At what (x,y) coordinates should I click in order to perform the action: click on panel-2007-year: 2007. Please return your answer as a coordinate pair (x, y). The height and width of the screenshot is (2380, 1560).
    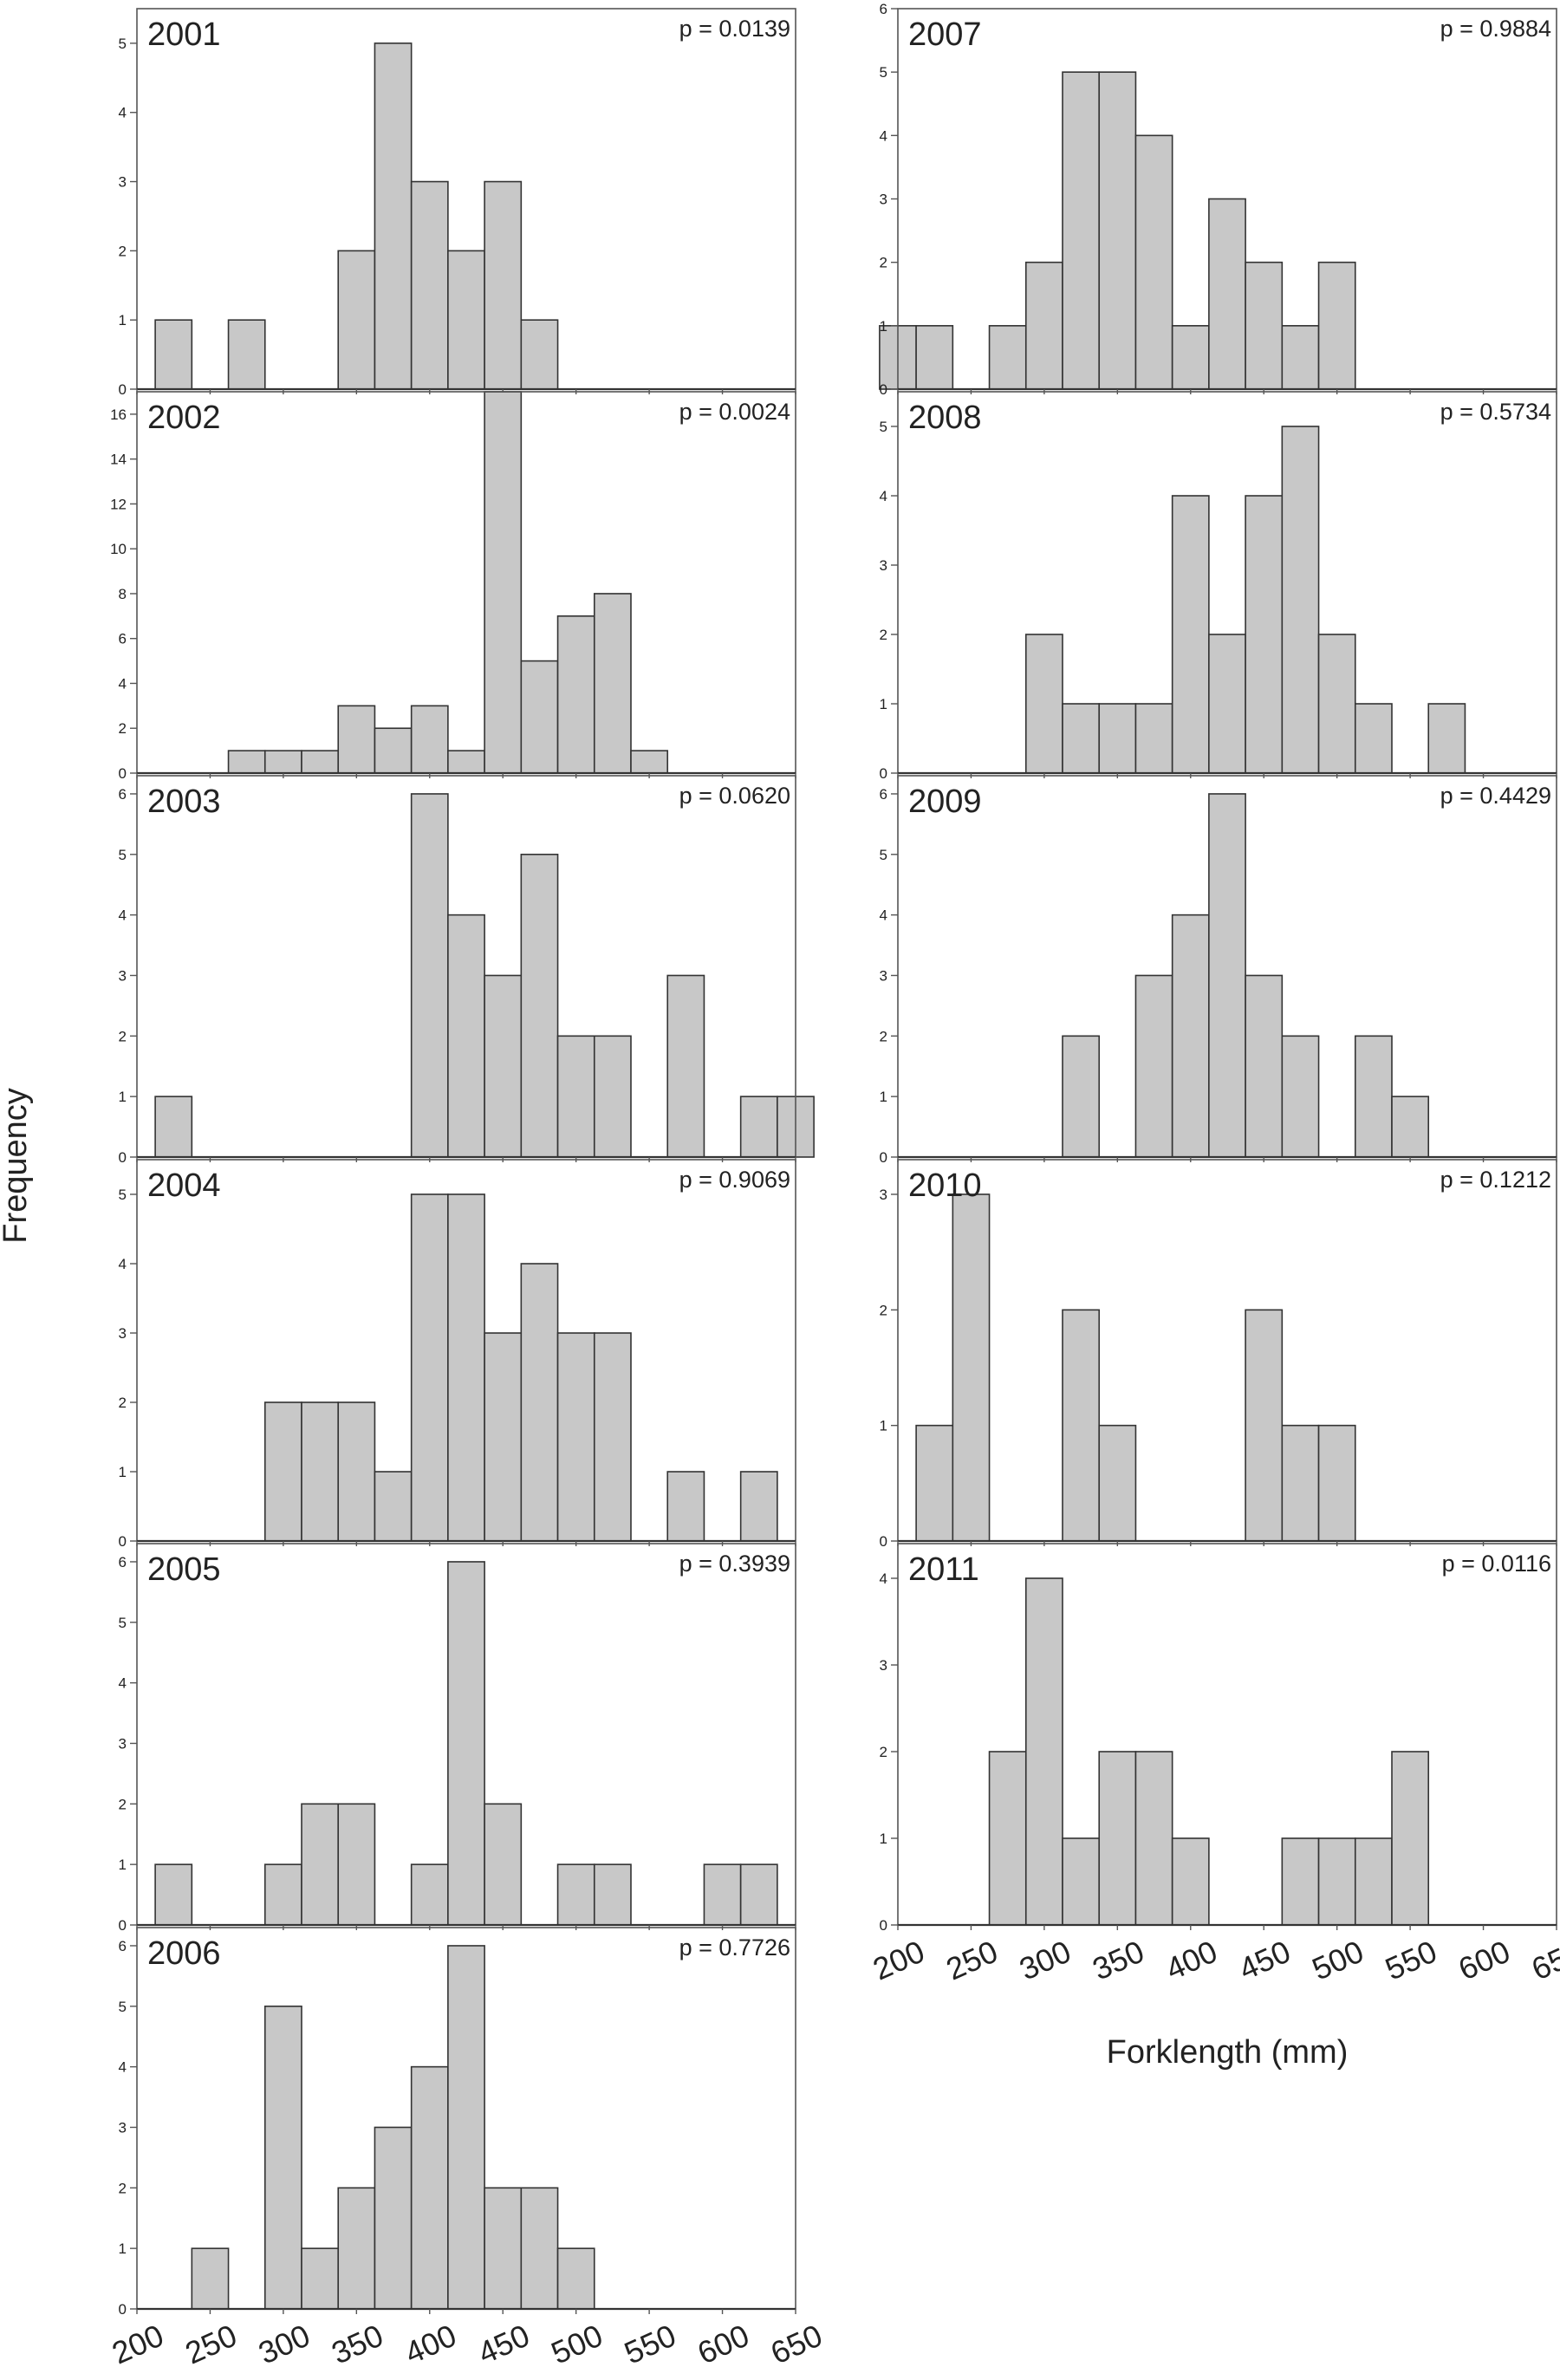
    Looking at the image, I should click on (945, 34).